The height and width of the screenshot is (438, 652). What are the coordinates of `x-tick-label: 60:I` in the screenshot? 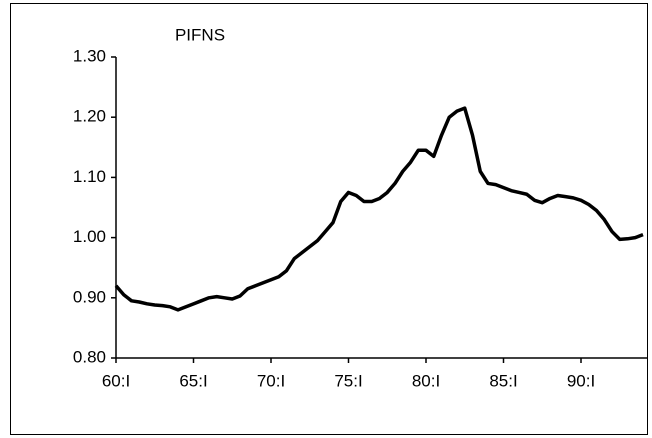 It's located at (116, 380).